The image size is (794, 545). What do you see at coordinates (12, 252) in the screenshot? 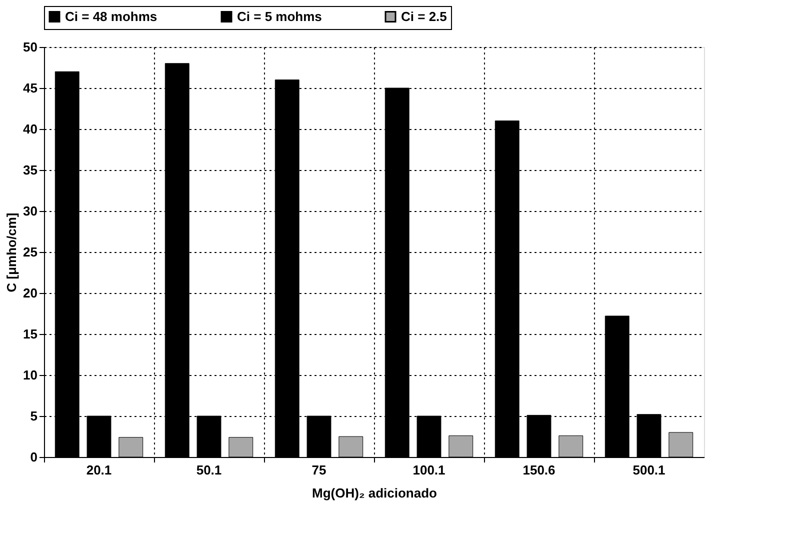
I see `y-axis-title: C [μmho/cm]` at bounding box center [12, 252].